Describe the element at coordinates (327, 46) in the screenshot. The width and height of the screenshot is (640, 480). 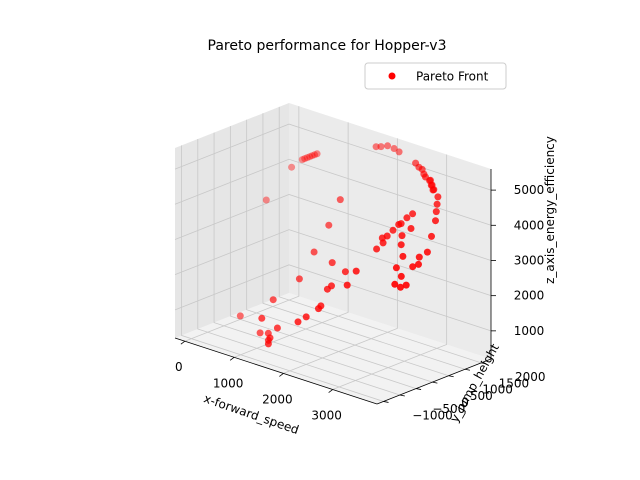
I see `chart-title: Pareto performance for Hopper-v3` at that location.